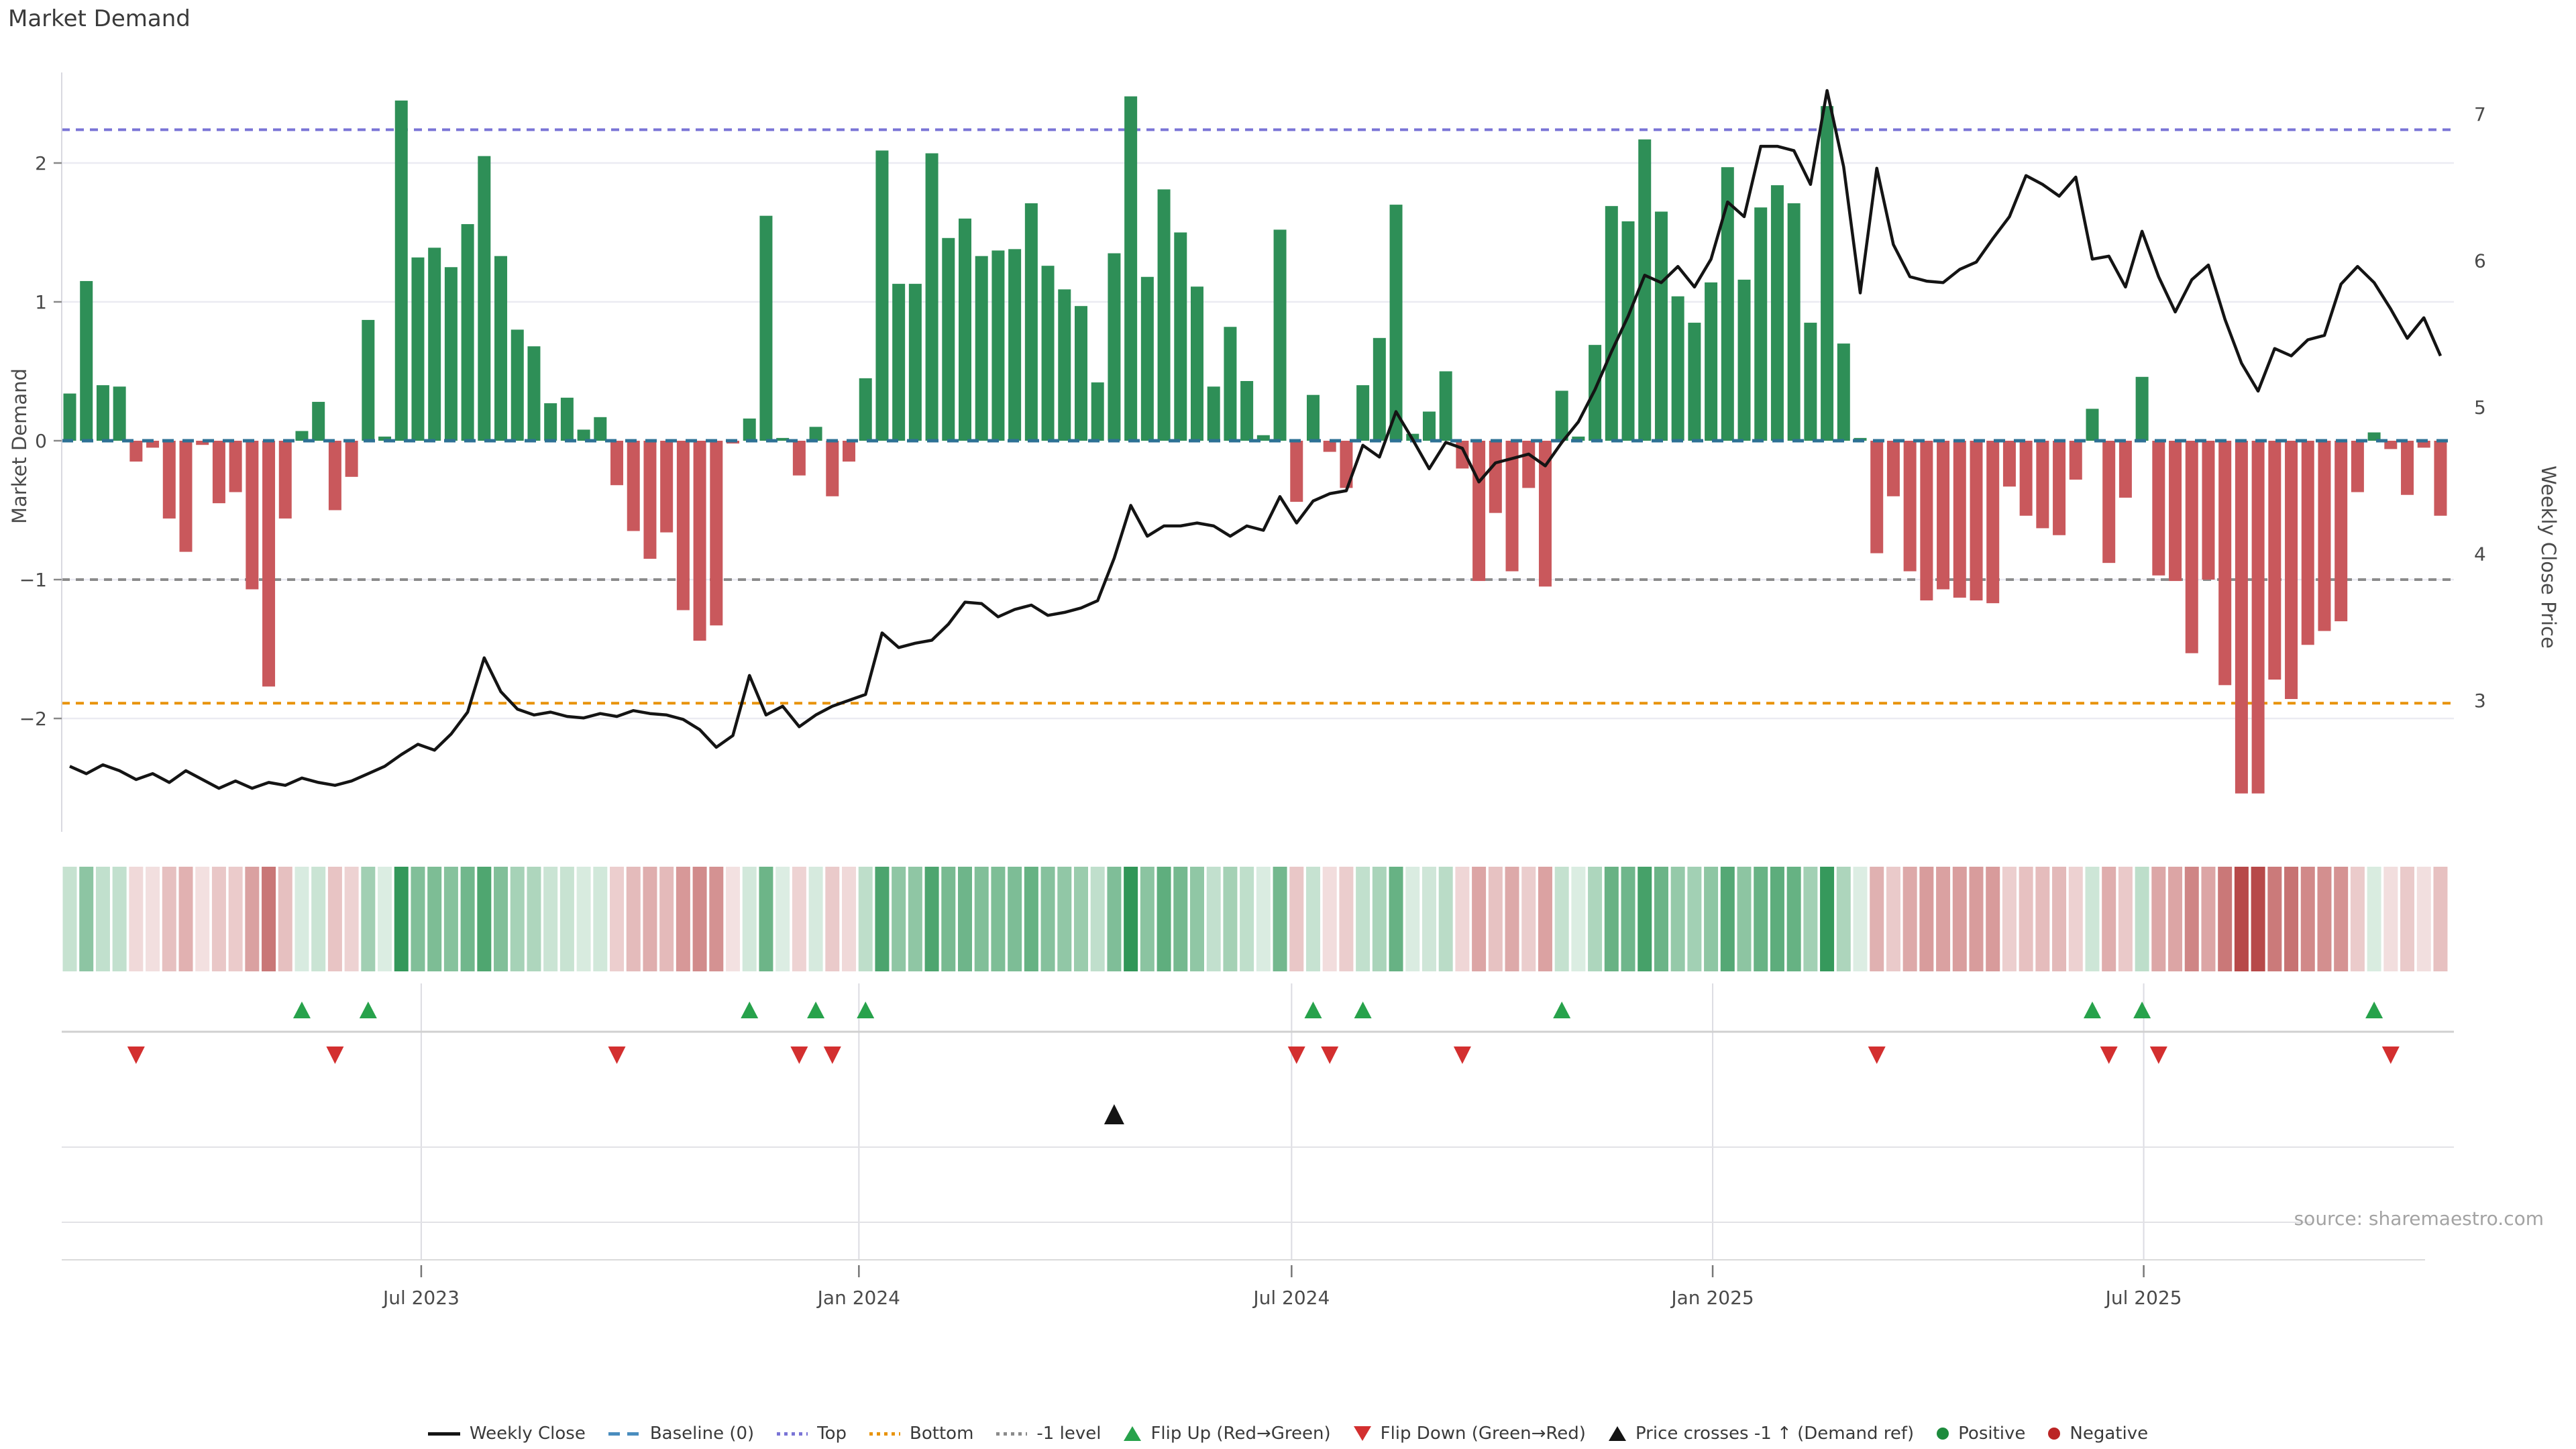 The height and width of the screenshot is (1449, 2576). Describe the element at coordinates (2054, 1434) in the screenshot. I see `legend-circle-icon` at that location.